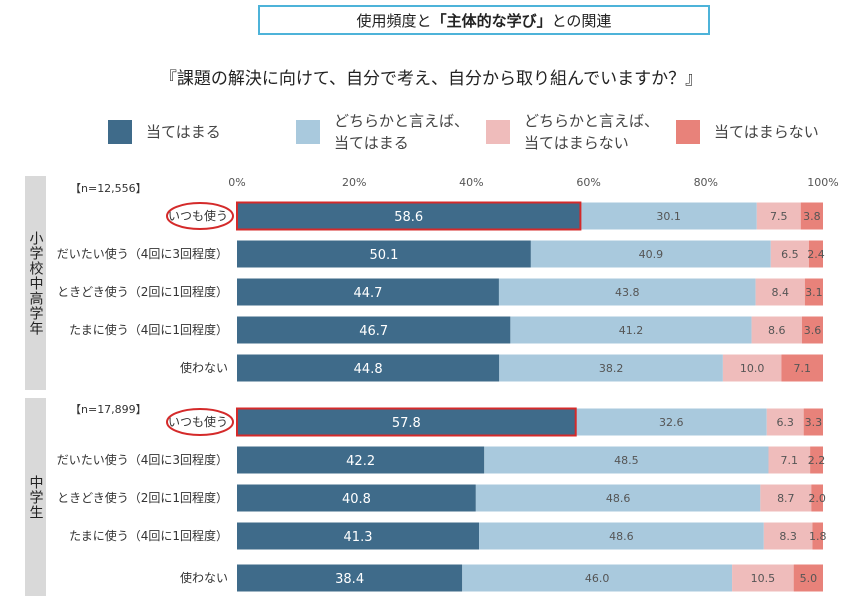  I want to click on data-label: 7.5, so click(779, 216).